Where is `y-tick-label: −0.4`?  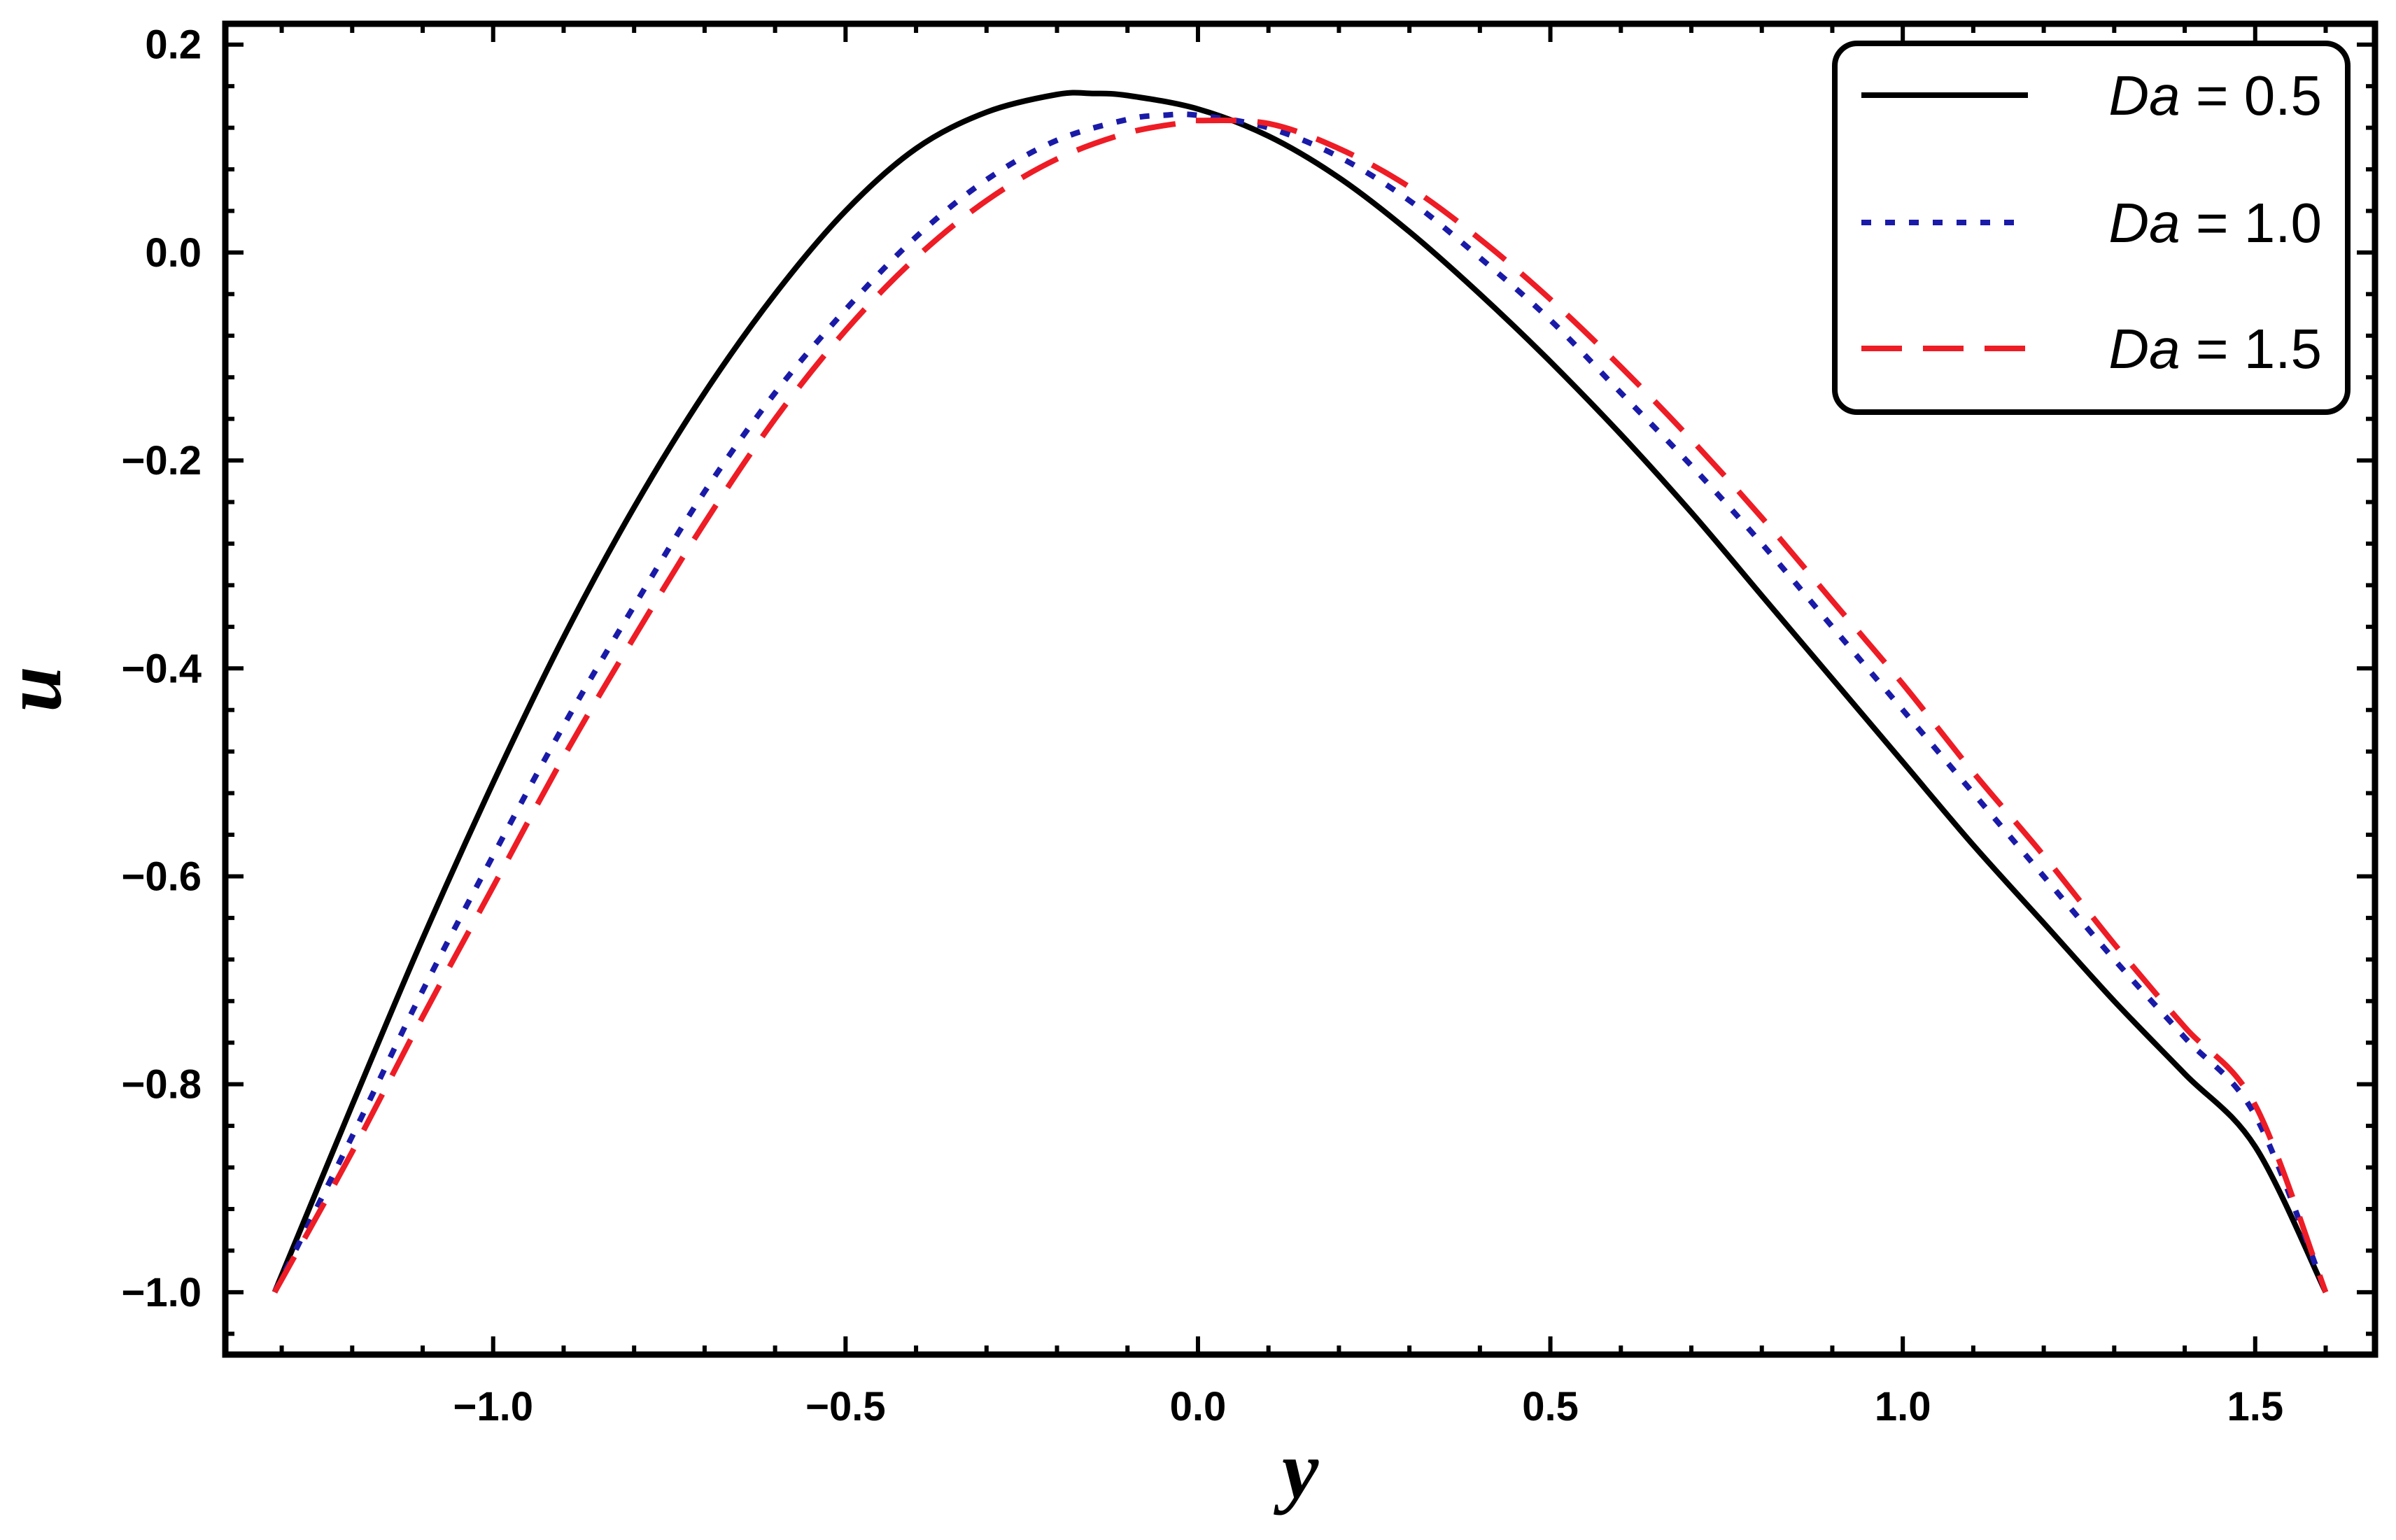 y-tick-label: −0.4 is located at coordinates (162, 668).